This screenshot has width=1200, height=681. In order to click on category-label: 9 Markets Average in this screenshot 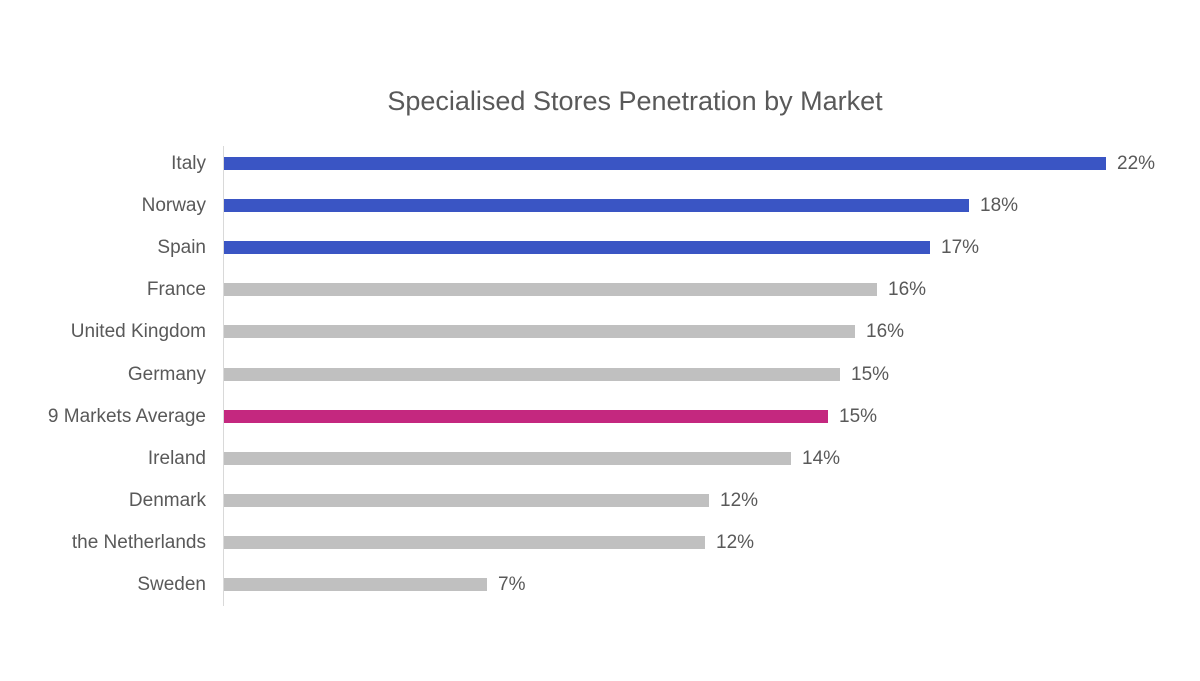, I will do `click(126, 416)`.